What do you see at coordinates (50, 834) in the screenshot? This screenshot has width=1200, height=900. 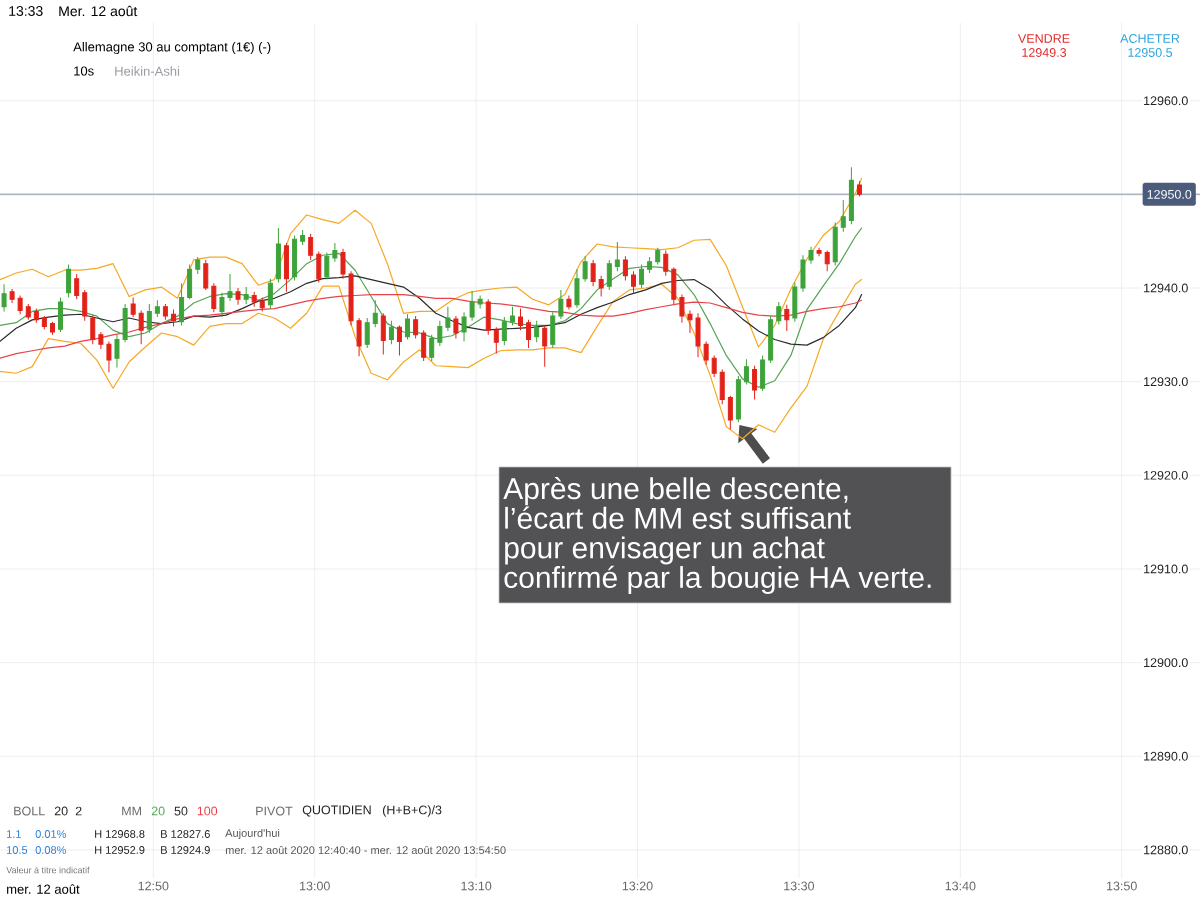 I see `annotation: 0.01%` at bounding box center [50, 834].